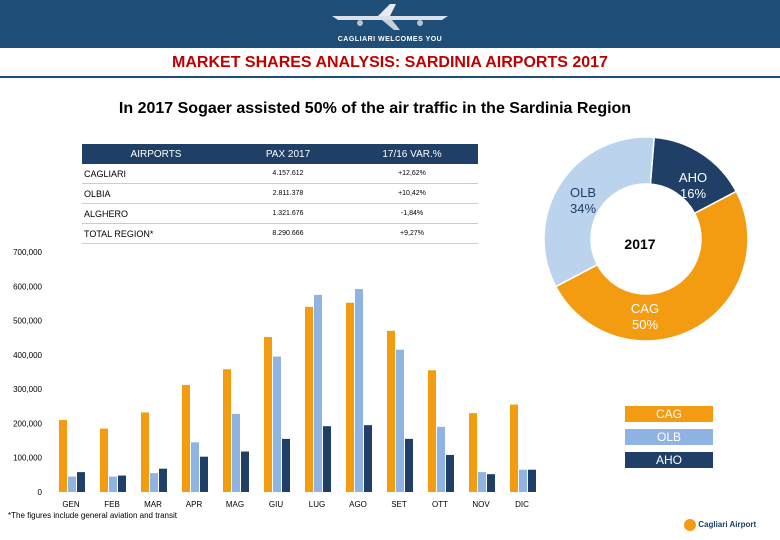 The image size is (780, 540). What do you see at coordinates (156, 233) in the screenshot?
I see `table-cell-airport: TOTAL REGION*` at bounding box center [156, 233].